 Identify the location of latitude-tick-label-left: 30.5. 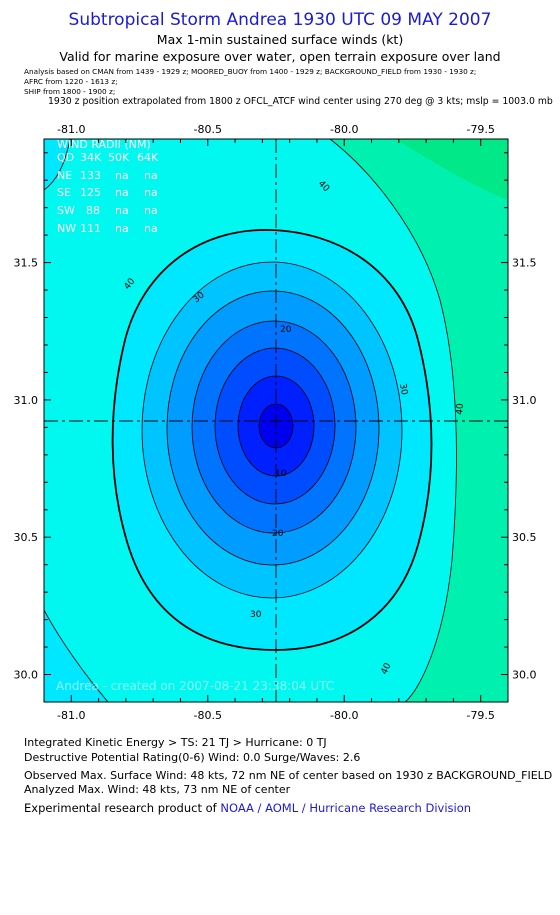
(26, 537).